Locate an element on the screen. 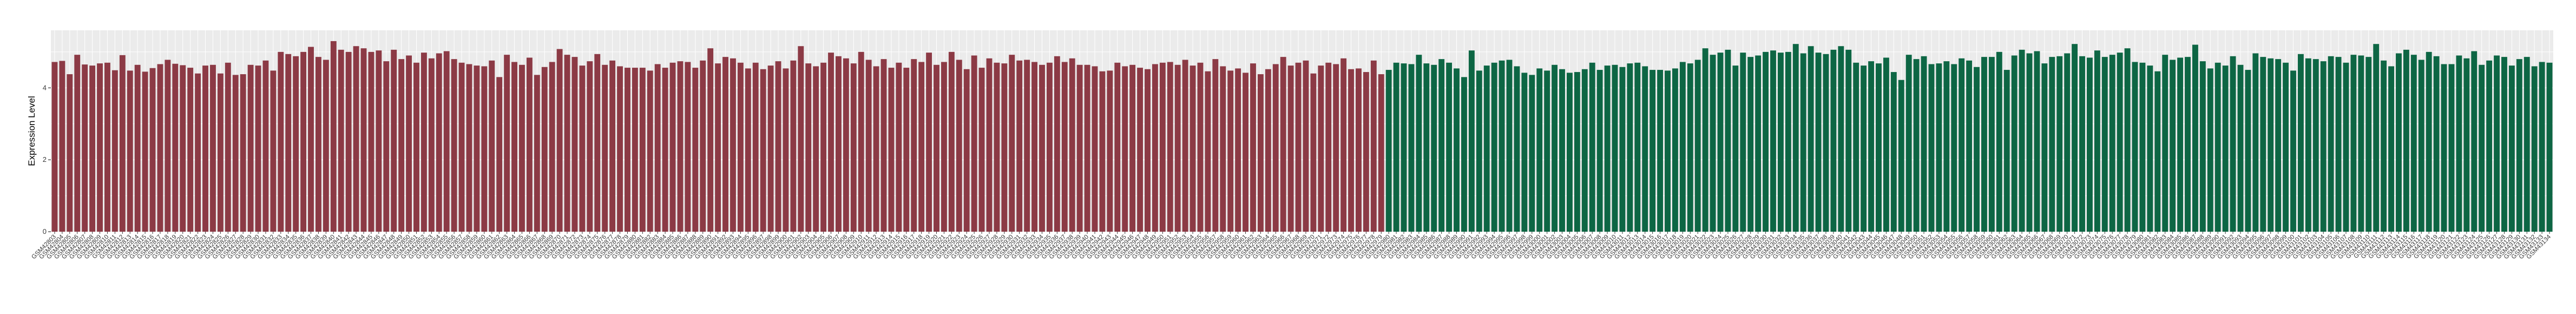 The height and width of the screenshot is (314, 2576). y-axis-title: Expression Level is located at coordinates (32, 131).